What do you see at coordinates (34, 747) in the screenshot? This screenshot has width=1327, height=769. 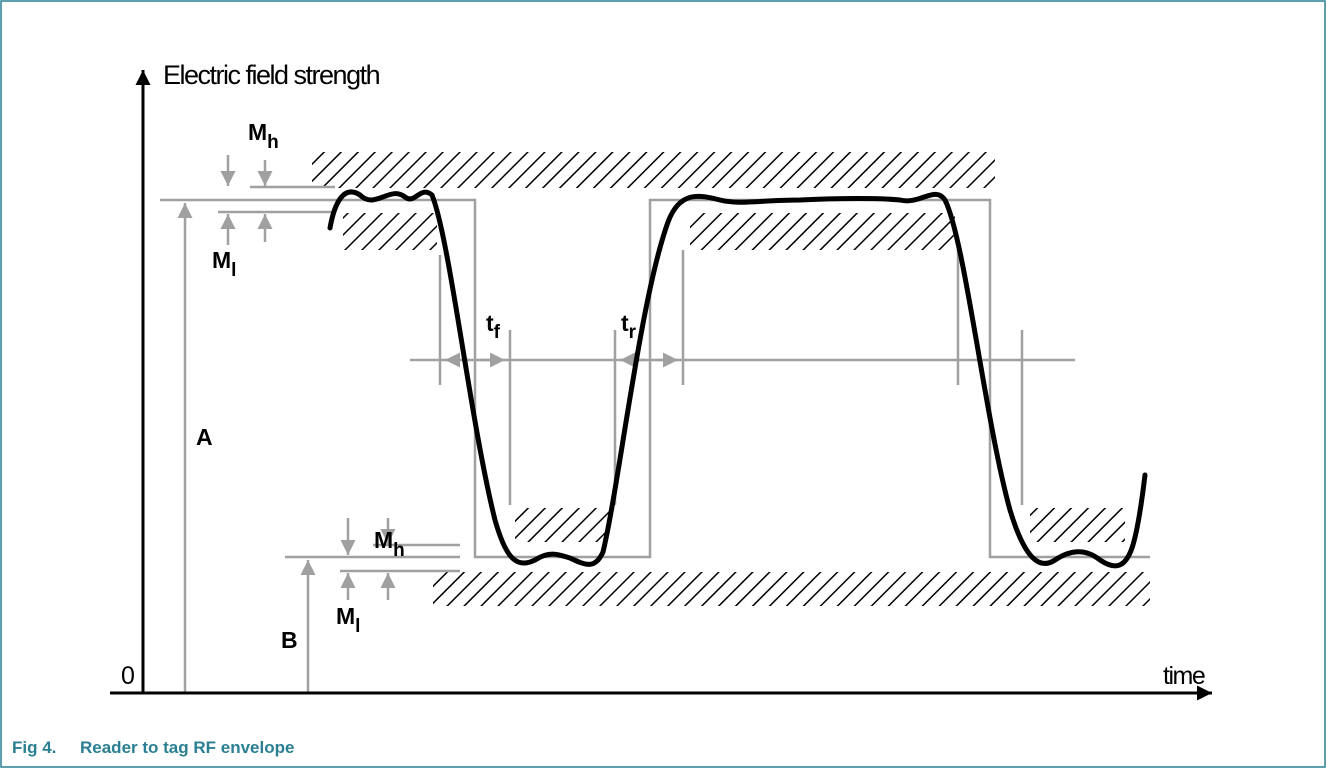 I see `caption-number: Fig 4.` at bounding box center [34, 747].